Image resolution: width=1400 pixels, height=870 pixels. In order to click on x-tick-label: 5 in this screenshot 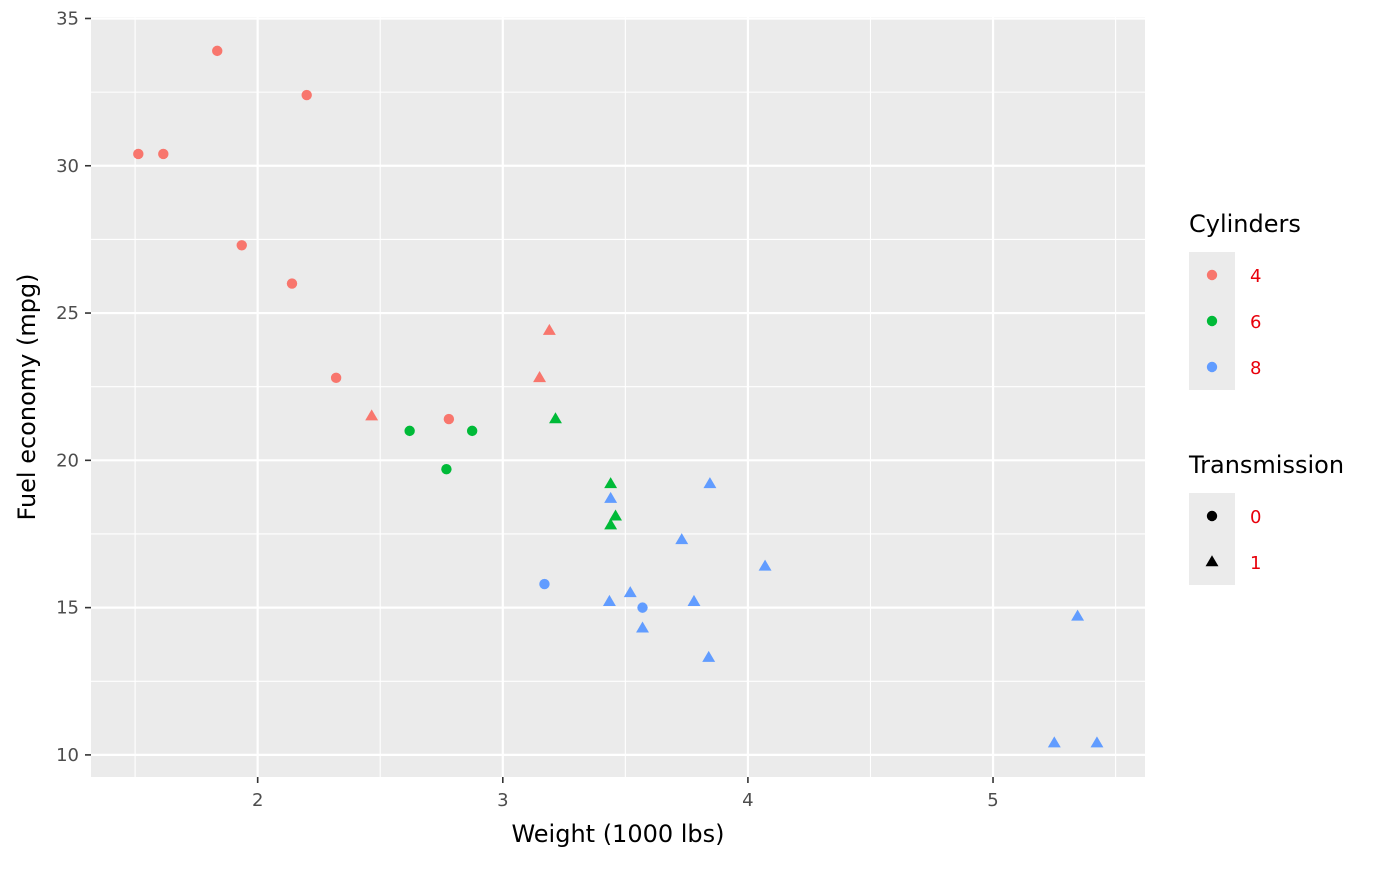, I will do `click(992, 800)`.